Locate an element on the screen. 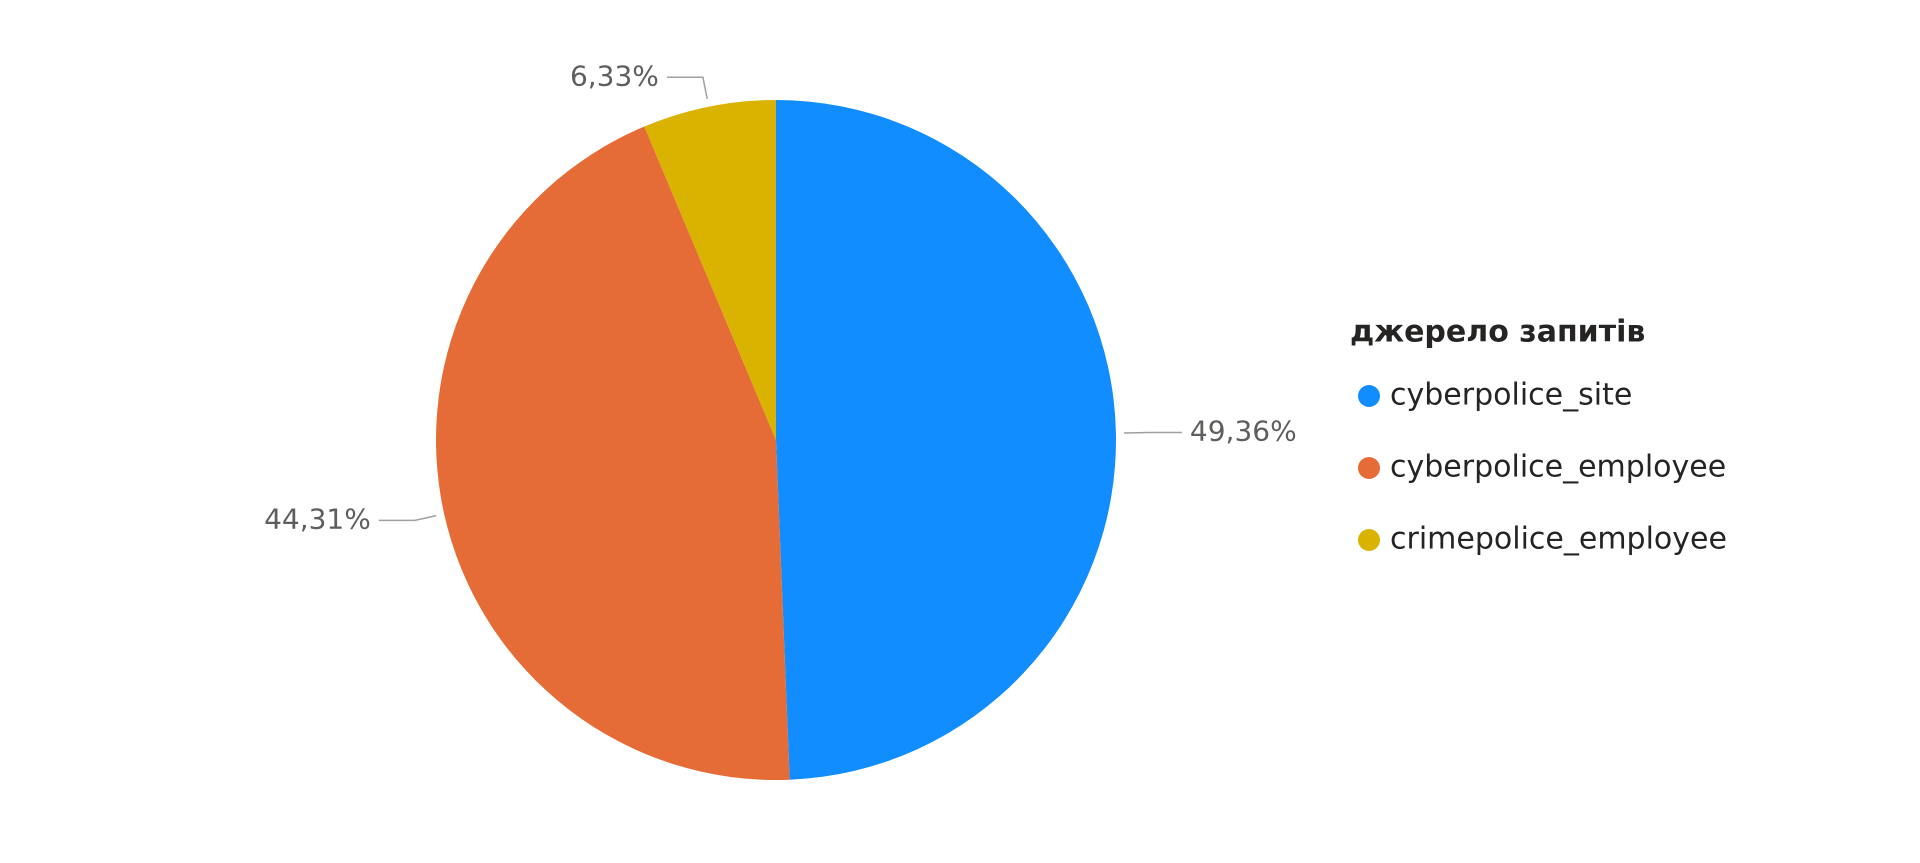 This screenshot has width=1920, height=863. legend-label: cyberpolice_site is located at coordinates (1511, 395).